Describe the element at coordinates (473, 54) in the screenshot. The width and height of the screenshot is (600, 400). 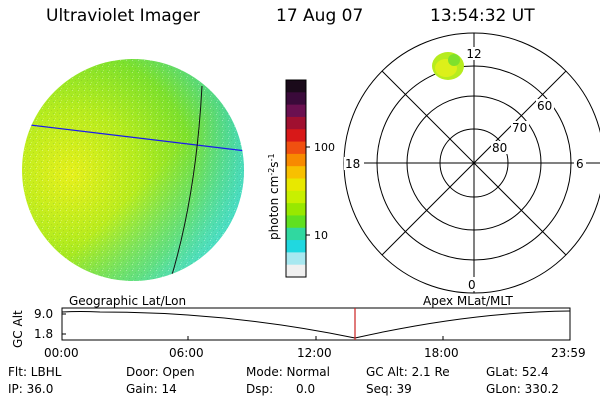
I see `mlt-label-12: 12` at that location.